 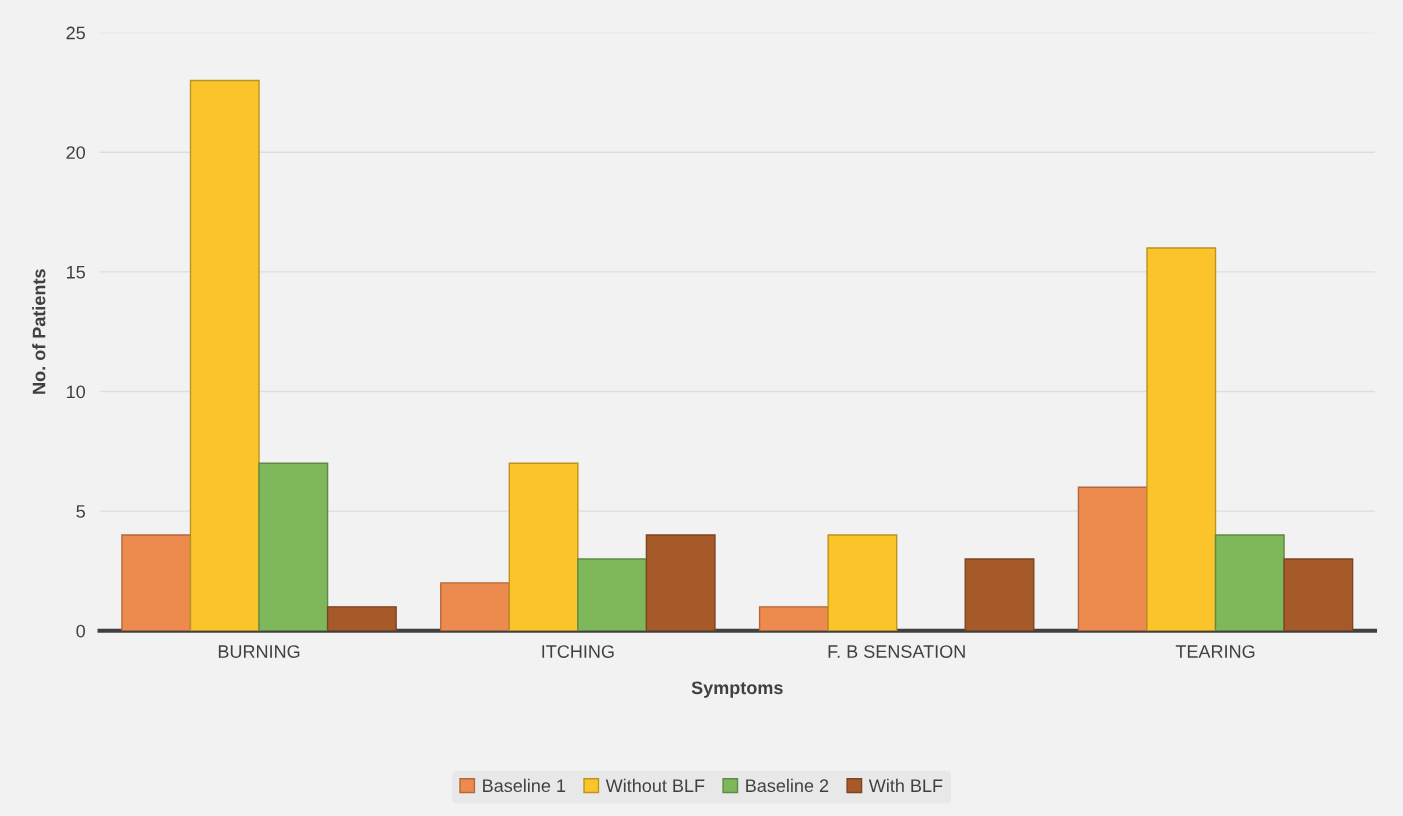 What do you see at coordinates (1215, 651) in the screenshot?
I see `x-tick-label: TEARING` at bounding box center [1215, 651].